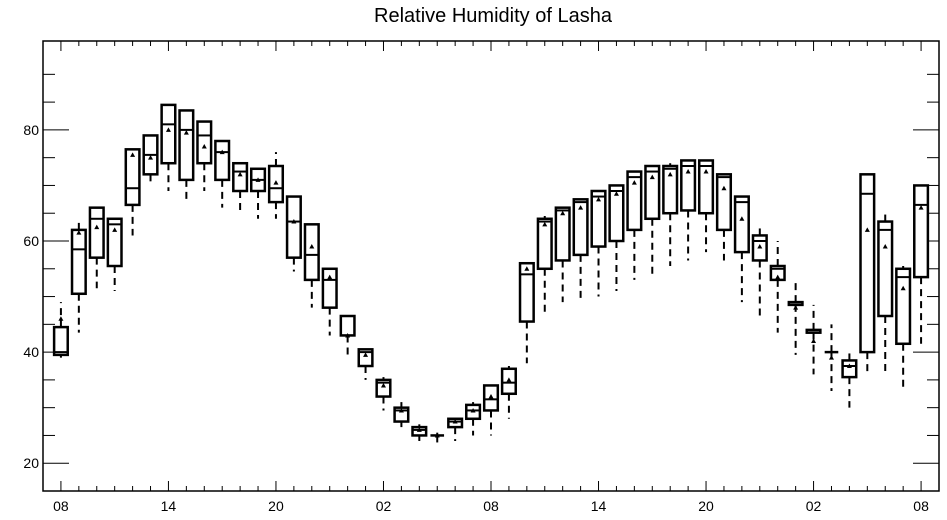  Describe the element at coordinates (706, 506) in the screenshot. I see `x-tick-label: 20` at that location.